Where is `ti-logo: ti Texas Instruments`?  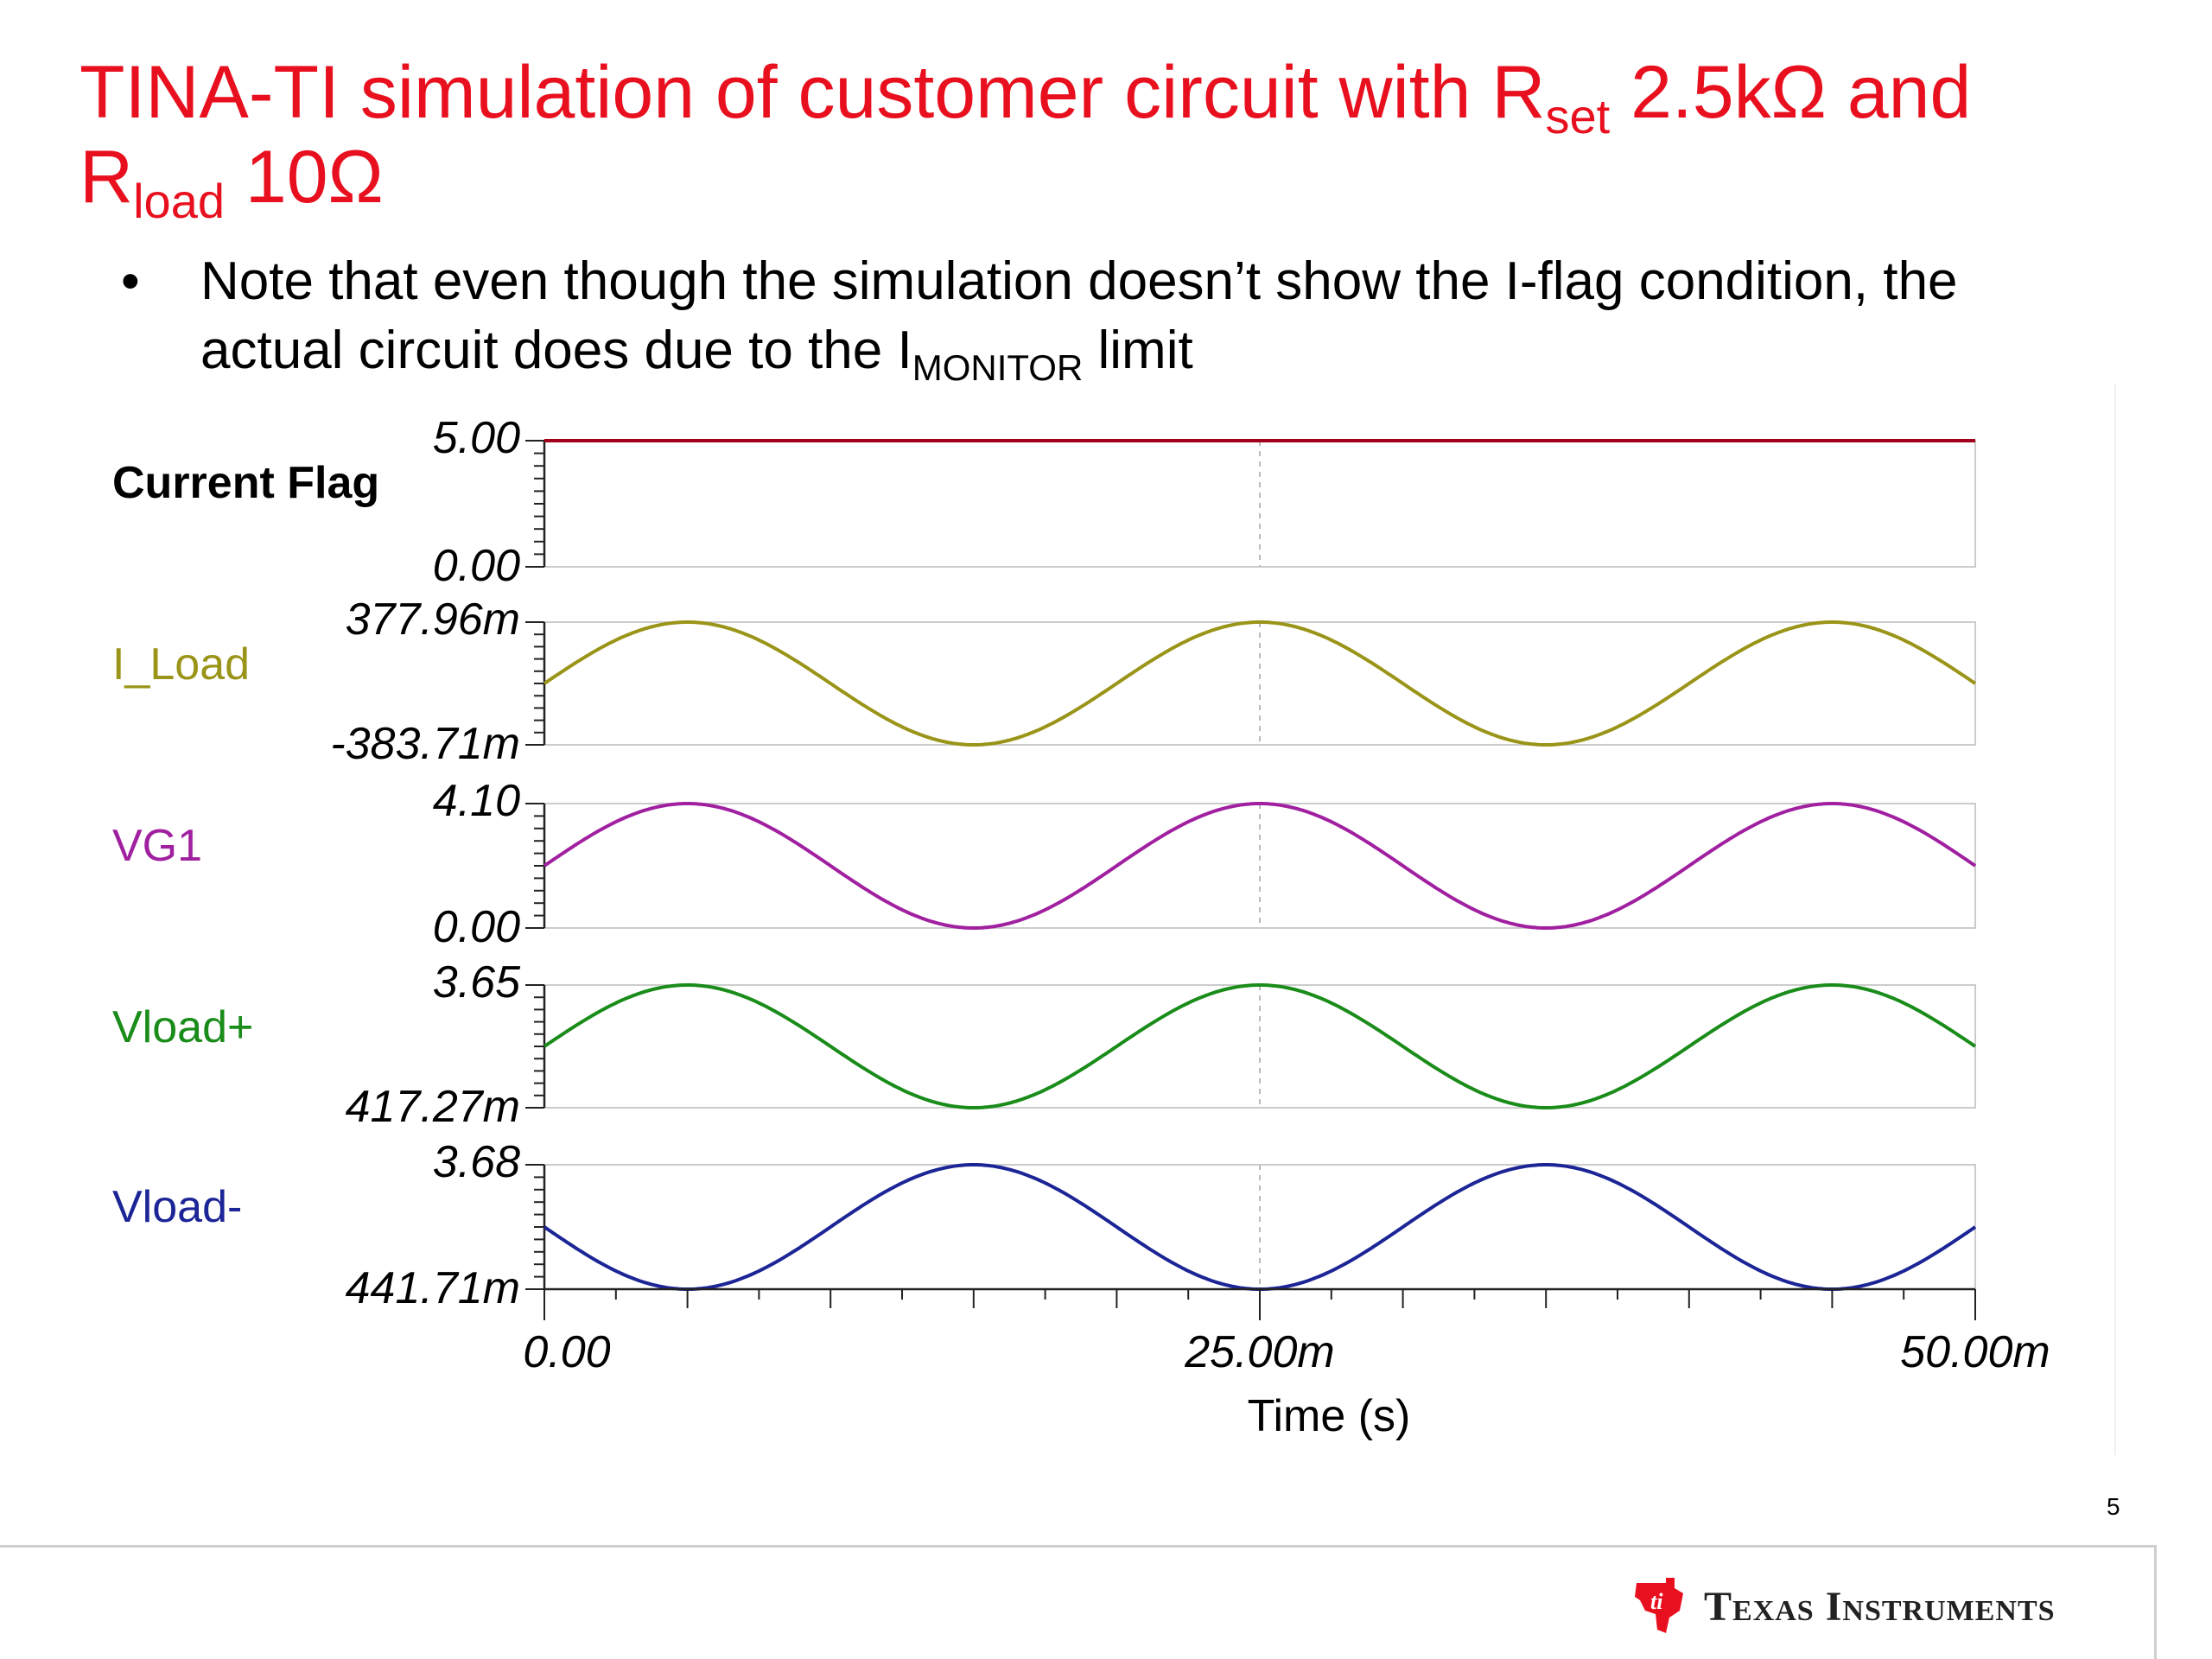
ti-logo: ti Texas Instruments is located at coordinates (1843, 1606).